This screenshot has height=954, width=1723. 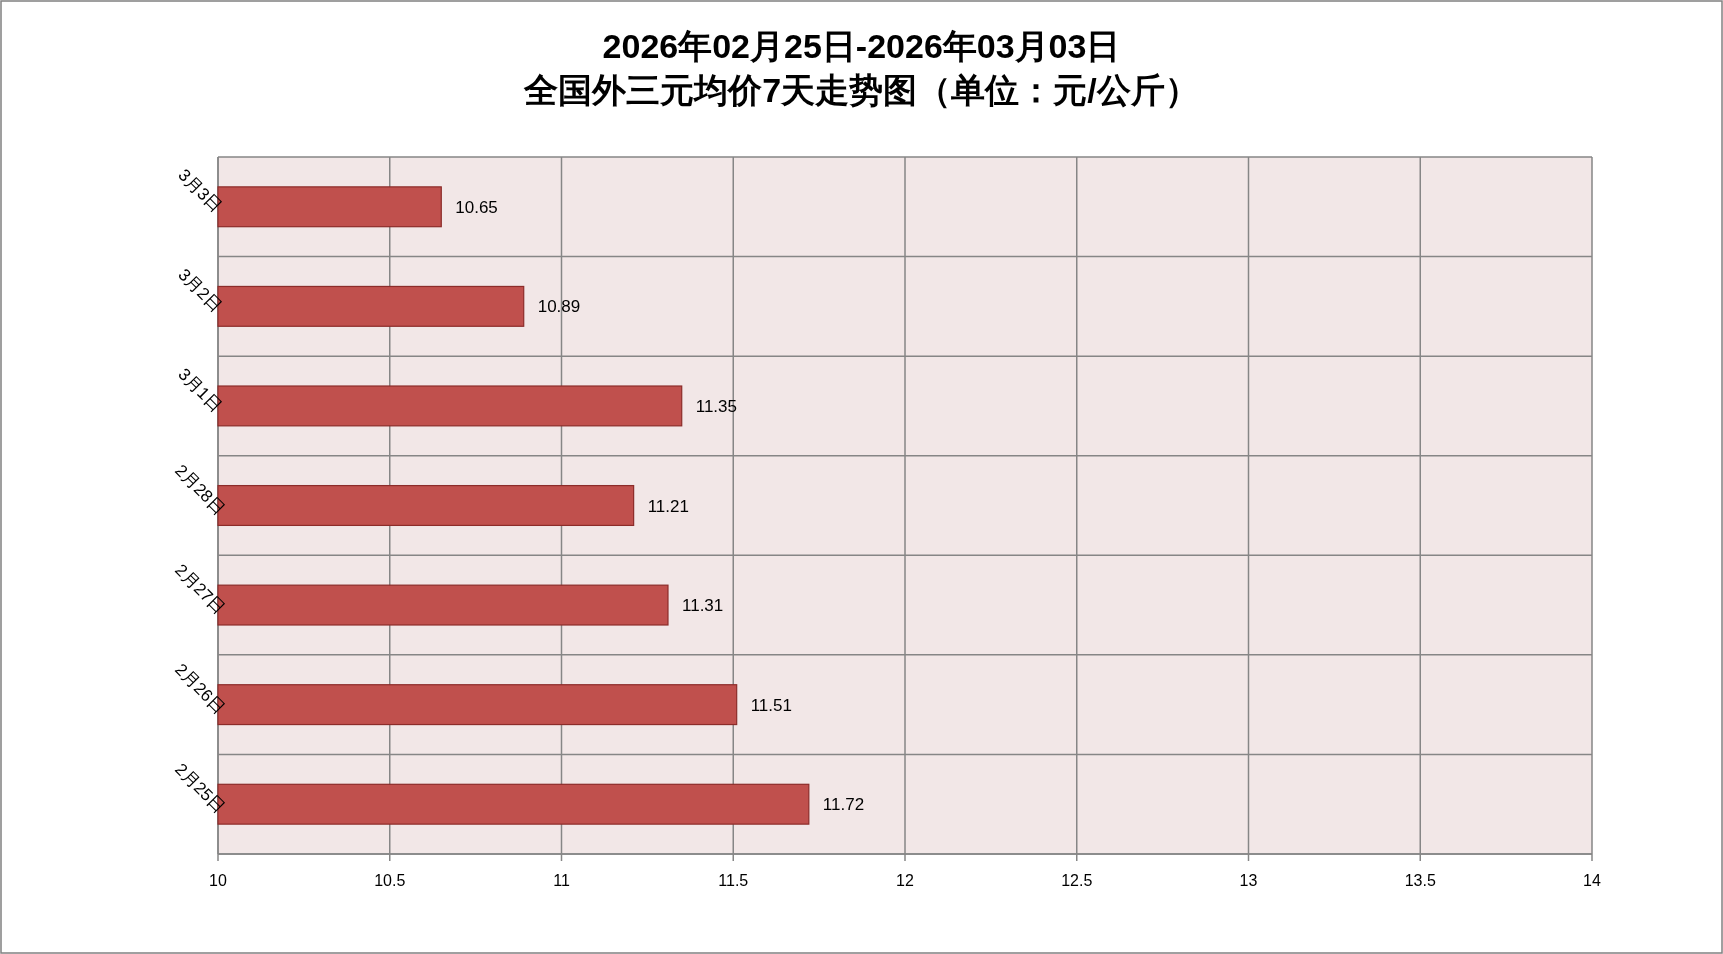 I want to click on x-tick-label: 10, so click(x=218, y=880).